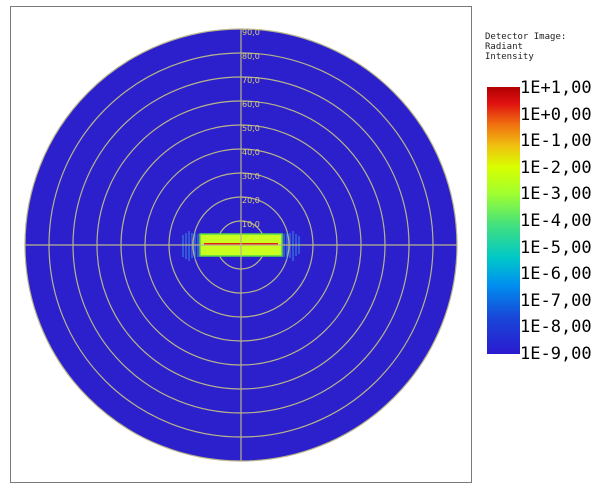 The width and height of the screenshot is (597, 490). I want to click on ring-label: 10,0, so click(251, 224).